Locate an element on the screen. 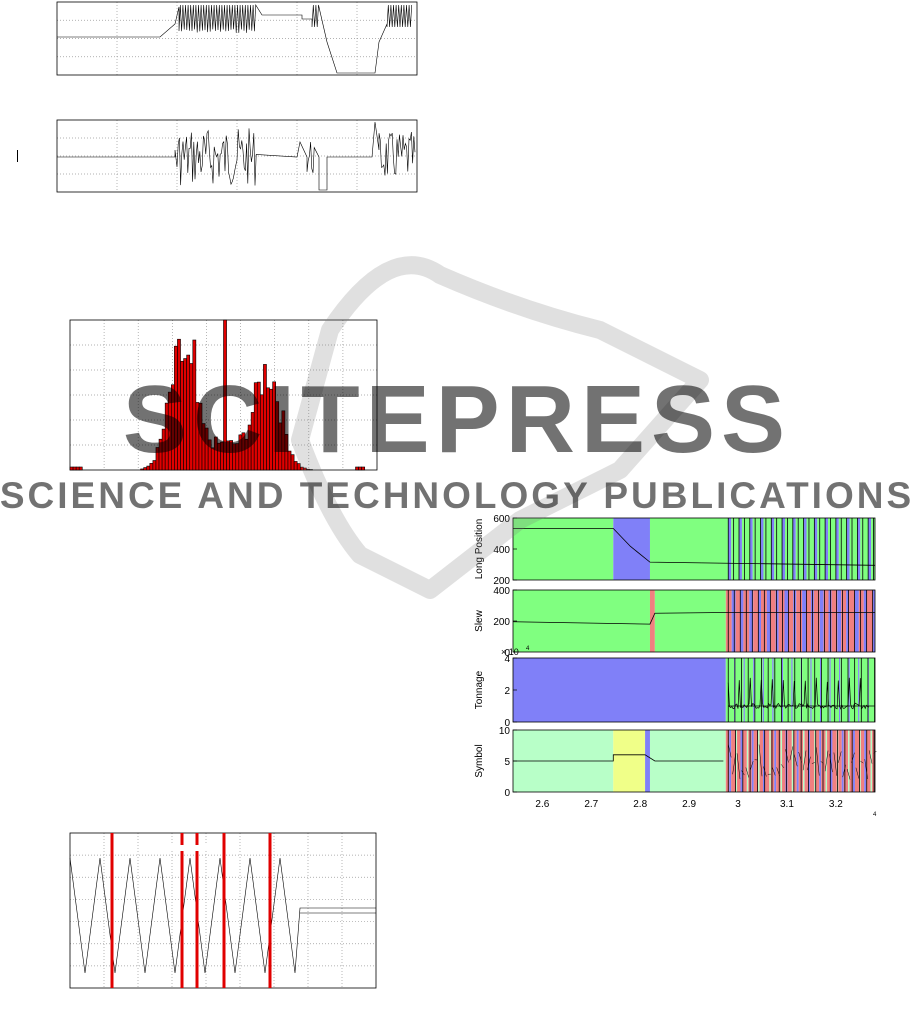 This screenshot has width=915, height=1013. y-tick-label: 400 is located at coordinates (501, 550).